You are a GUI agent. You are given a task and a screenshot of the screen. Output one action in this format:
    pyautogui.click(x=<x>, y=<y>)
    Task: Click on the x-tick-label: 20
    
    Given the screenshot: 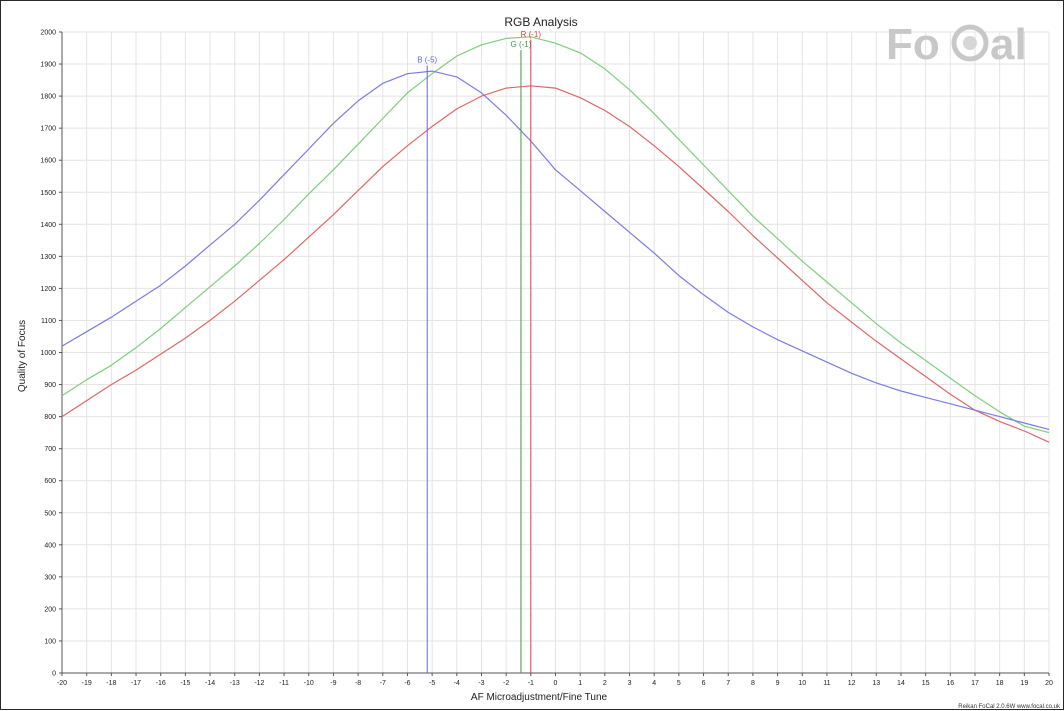 What is the action you would take?
    pyautogui.click(x=1049, y=683)
    